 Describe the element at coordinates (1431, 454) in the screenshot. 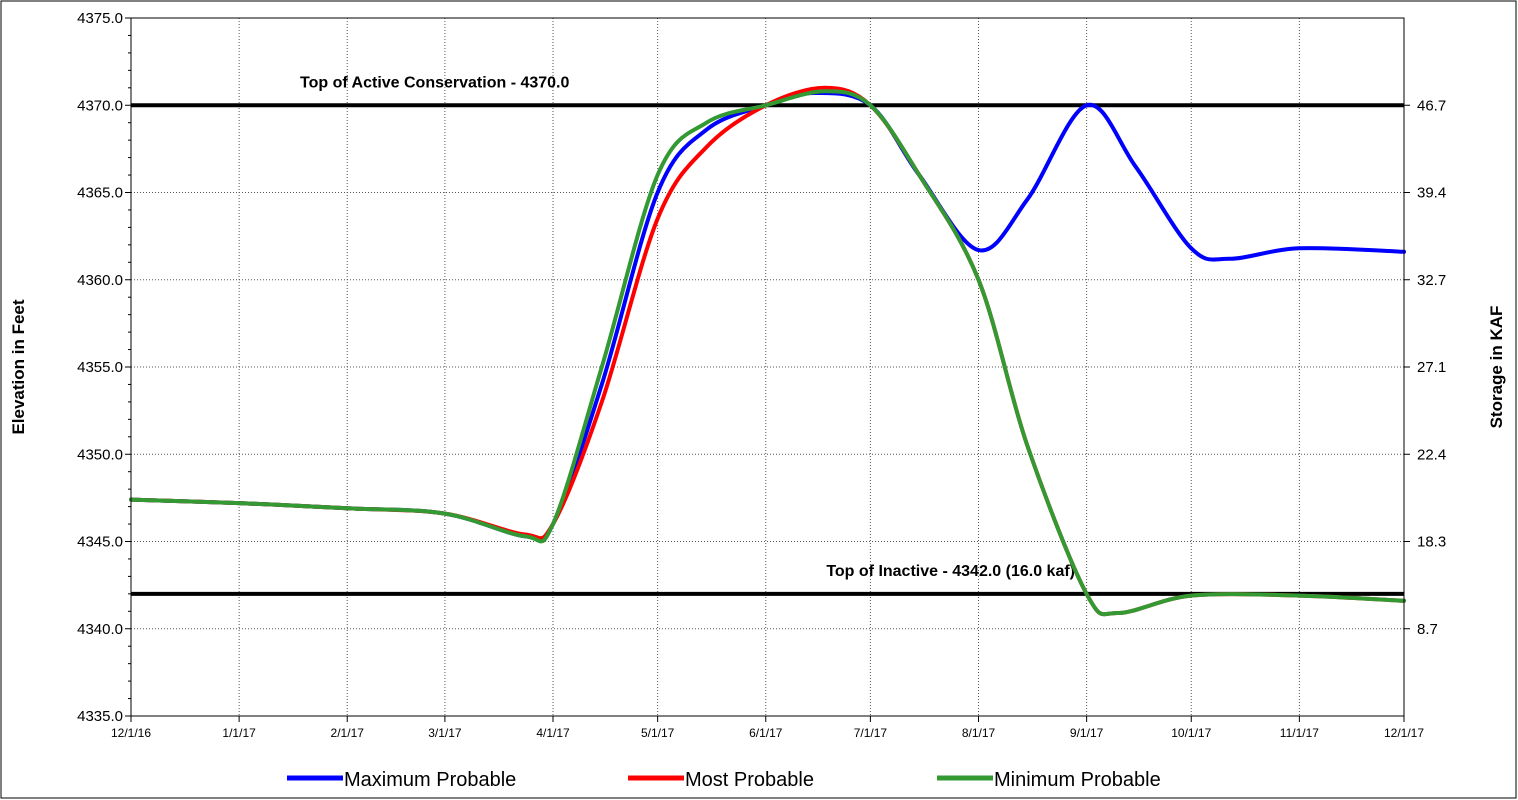

I see `y2-tick-label: 22.4` at that location.